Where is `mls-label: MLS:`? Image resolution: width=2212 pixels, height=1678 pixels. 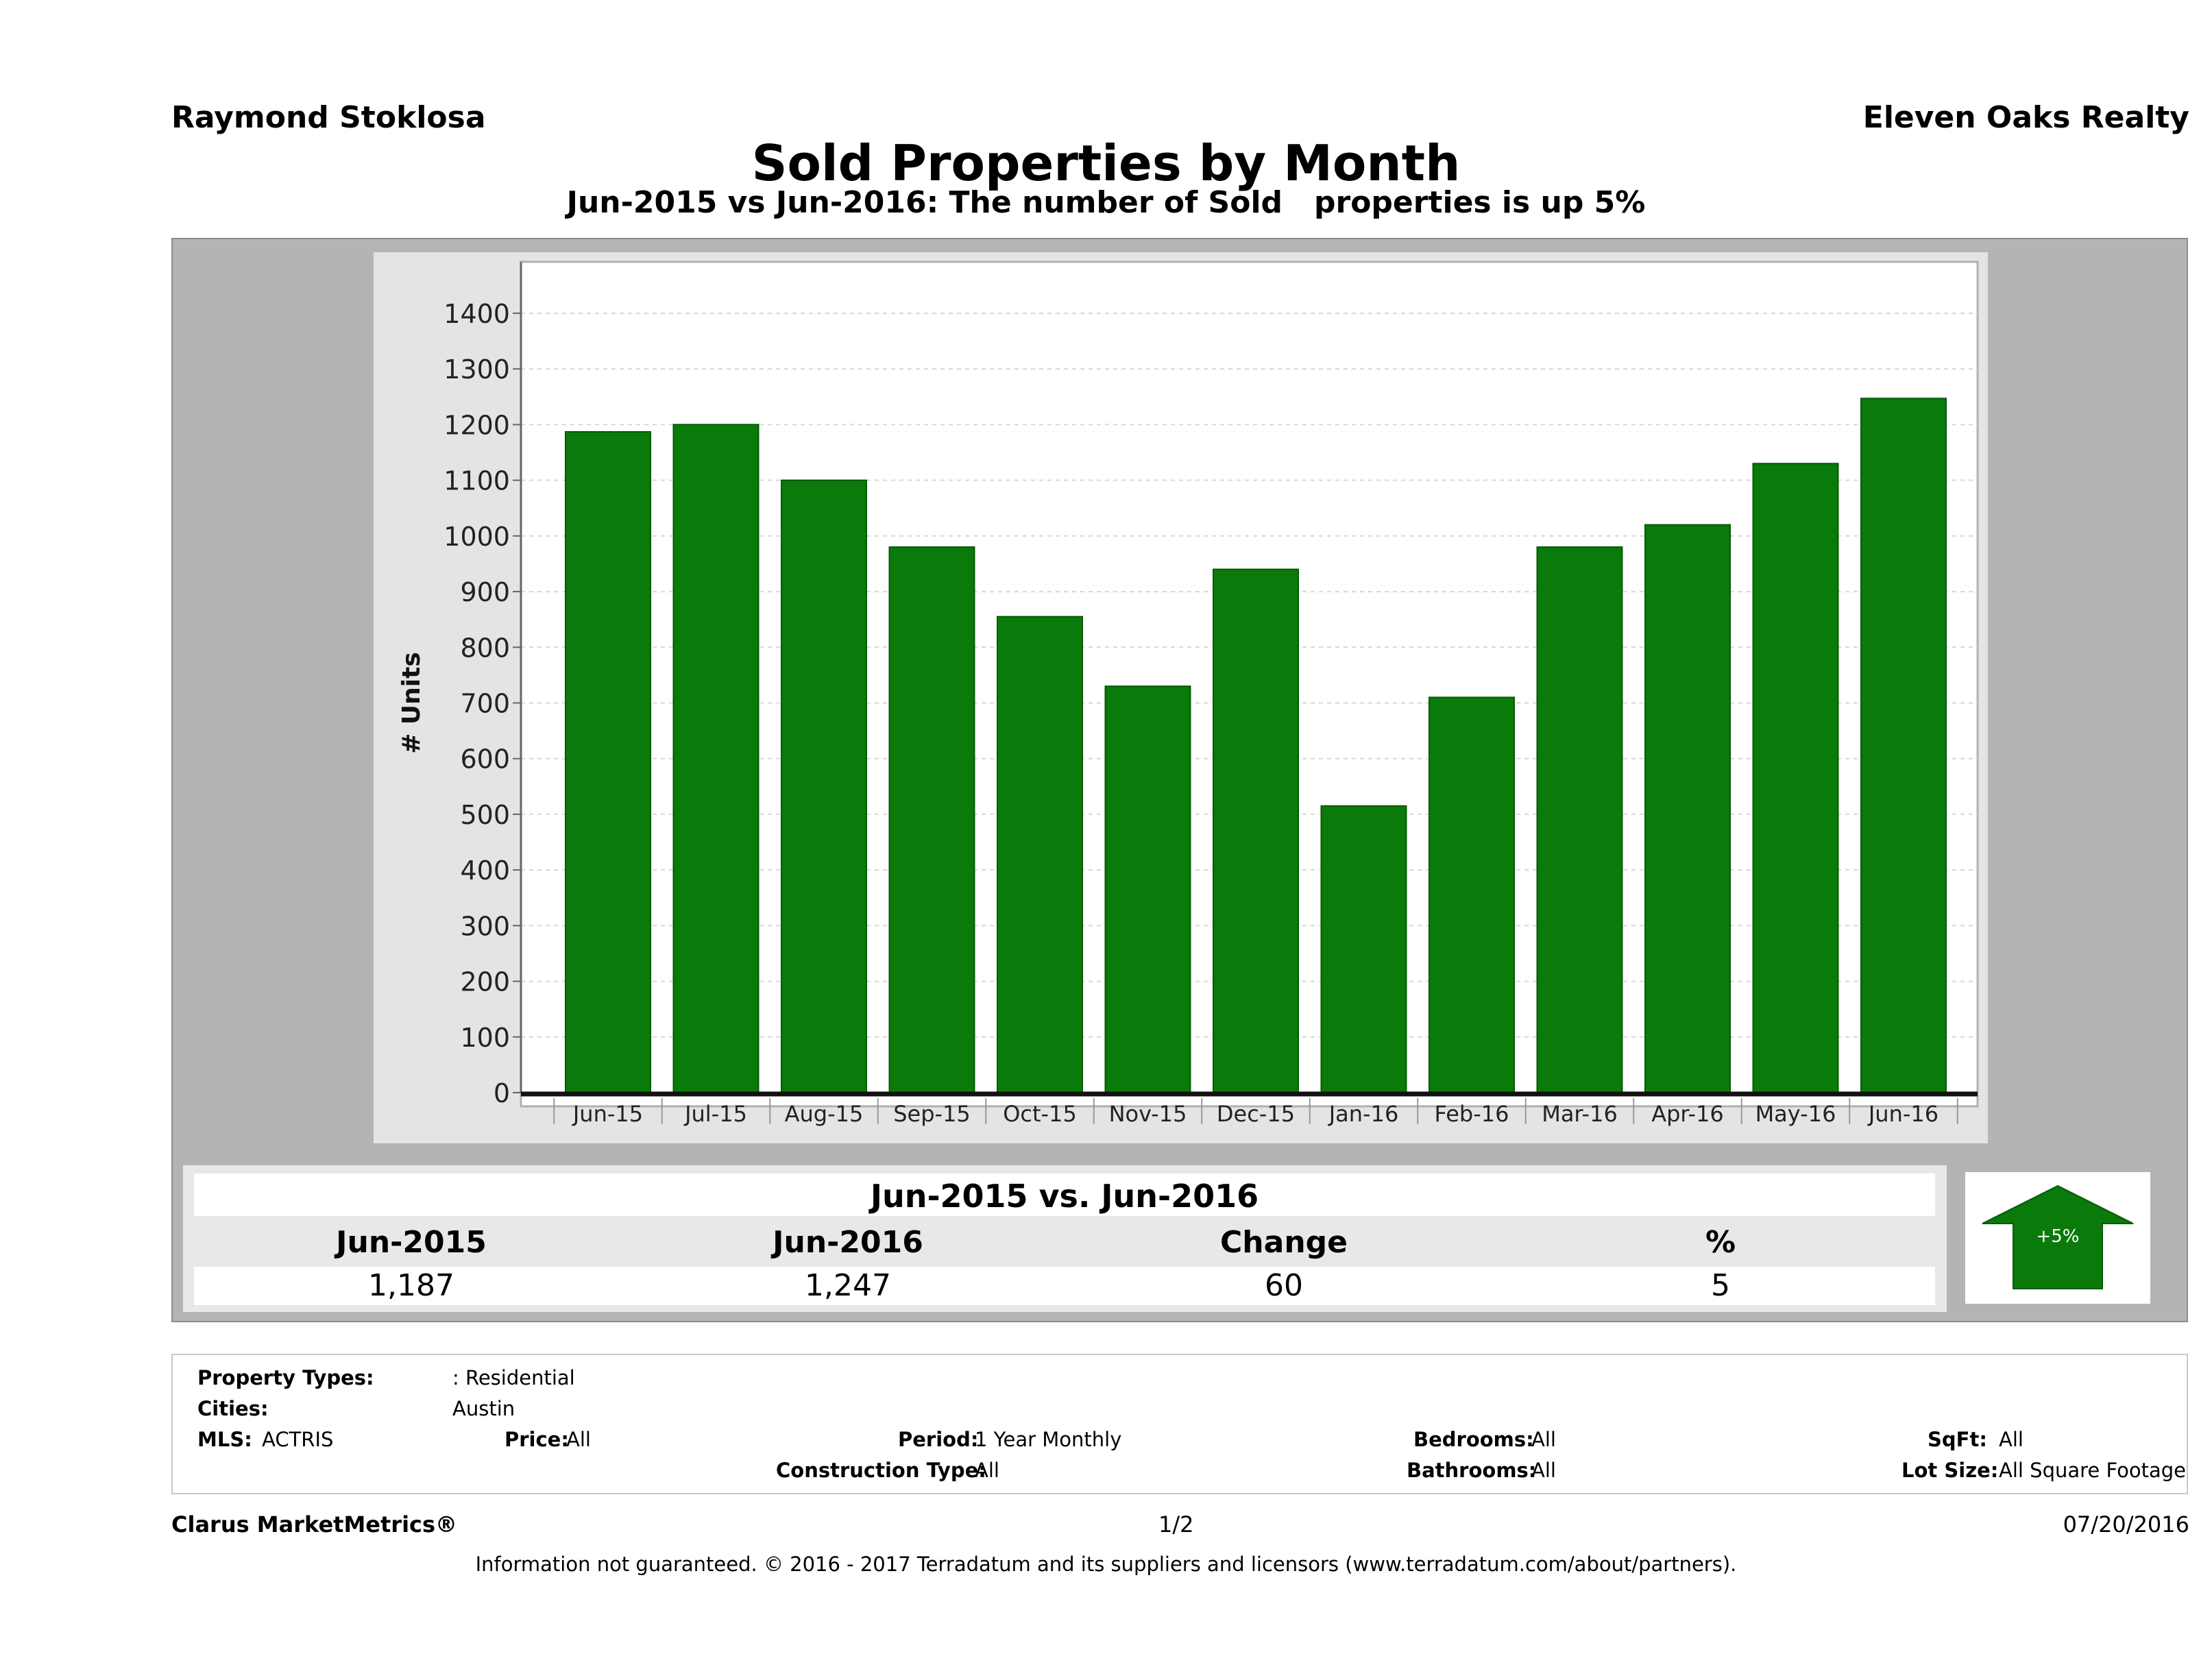 mls-label: MLS: is located at coordinates (224, 1439).